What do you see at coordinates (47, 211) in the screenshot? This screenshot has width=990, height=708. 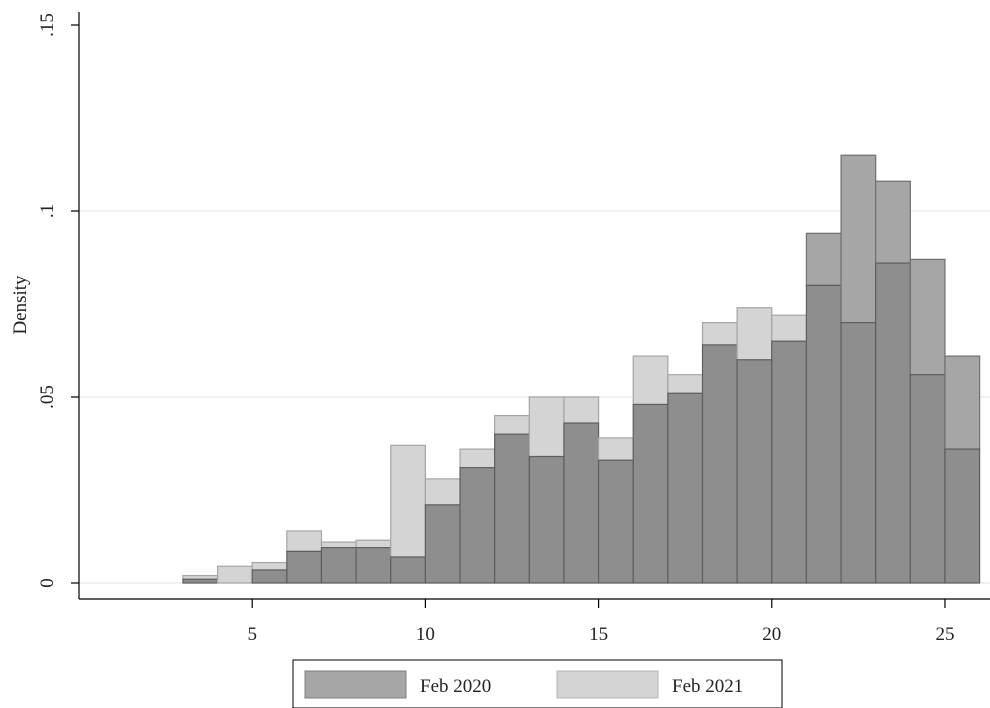 I see `y-tick-label-2: .1` at bounding box center [47, 211].